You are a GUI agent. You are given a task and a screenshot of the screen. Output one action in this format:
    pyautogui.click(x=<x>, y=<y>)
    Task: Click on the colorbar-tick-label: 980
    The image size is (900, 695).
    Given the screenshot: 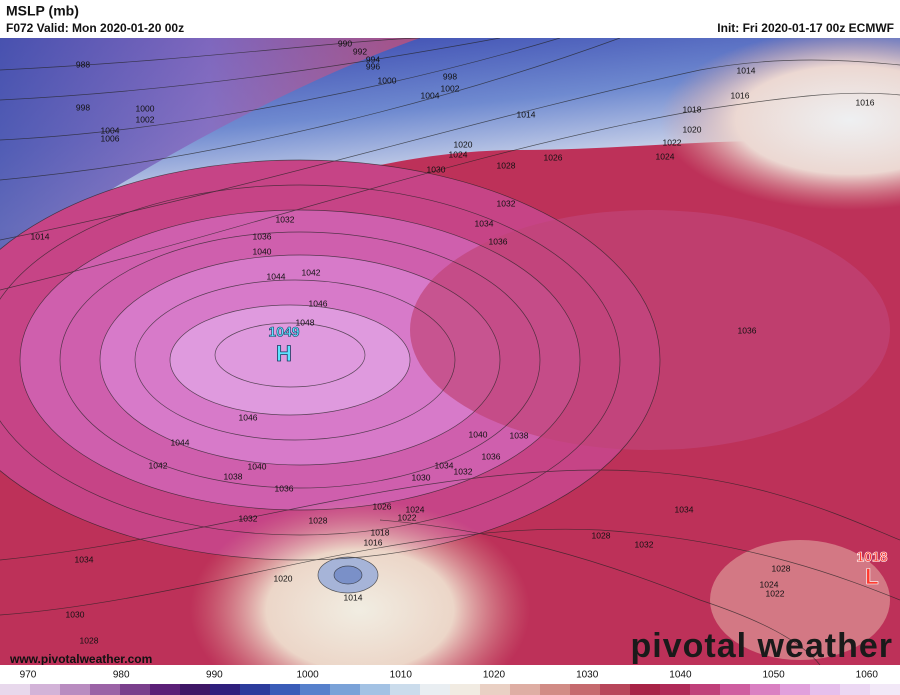 What is the action you would take?
    pyautogui.click(x=121, y=675)
    